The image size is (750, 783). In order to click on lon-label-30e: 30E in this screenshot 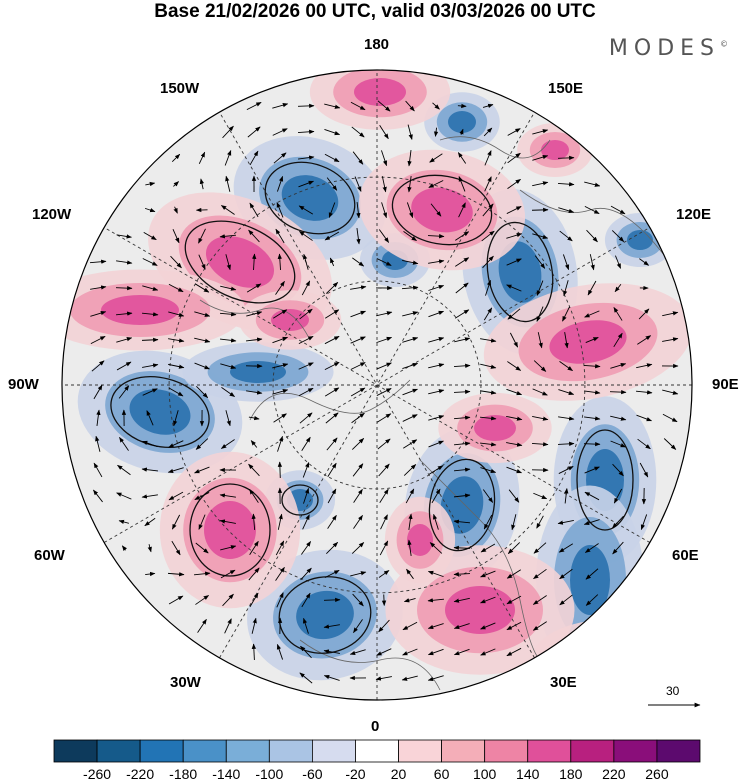, I will do `click(563, 682)`.